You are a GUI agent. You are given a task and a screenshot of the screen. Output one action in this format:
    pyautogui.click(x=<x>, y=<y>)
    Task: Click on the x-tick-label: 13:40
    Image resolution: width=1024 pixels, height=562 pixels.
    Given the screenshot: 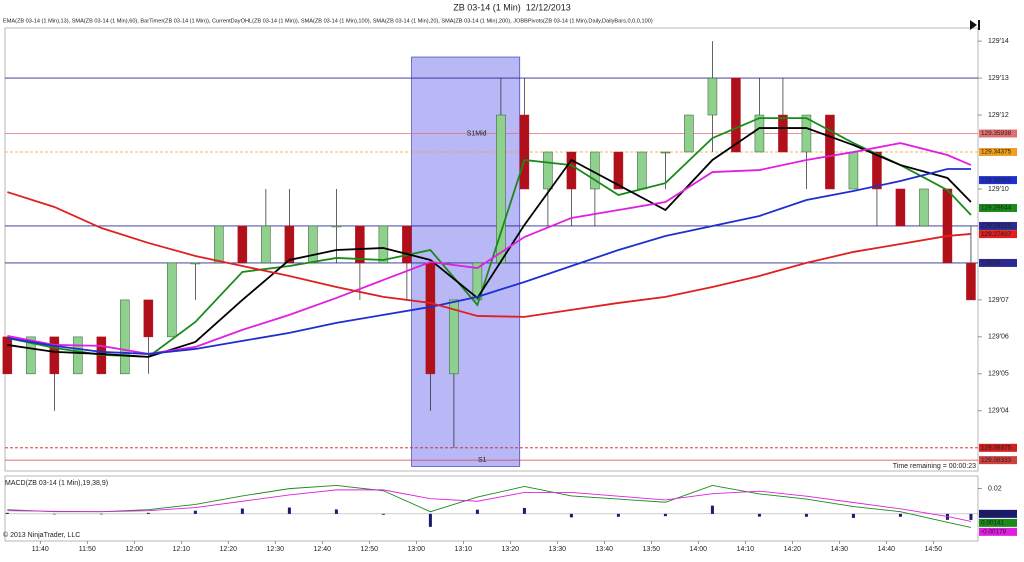 What is the action you would take?
    pyautogui.click(x=605, y=549)
    